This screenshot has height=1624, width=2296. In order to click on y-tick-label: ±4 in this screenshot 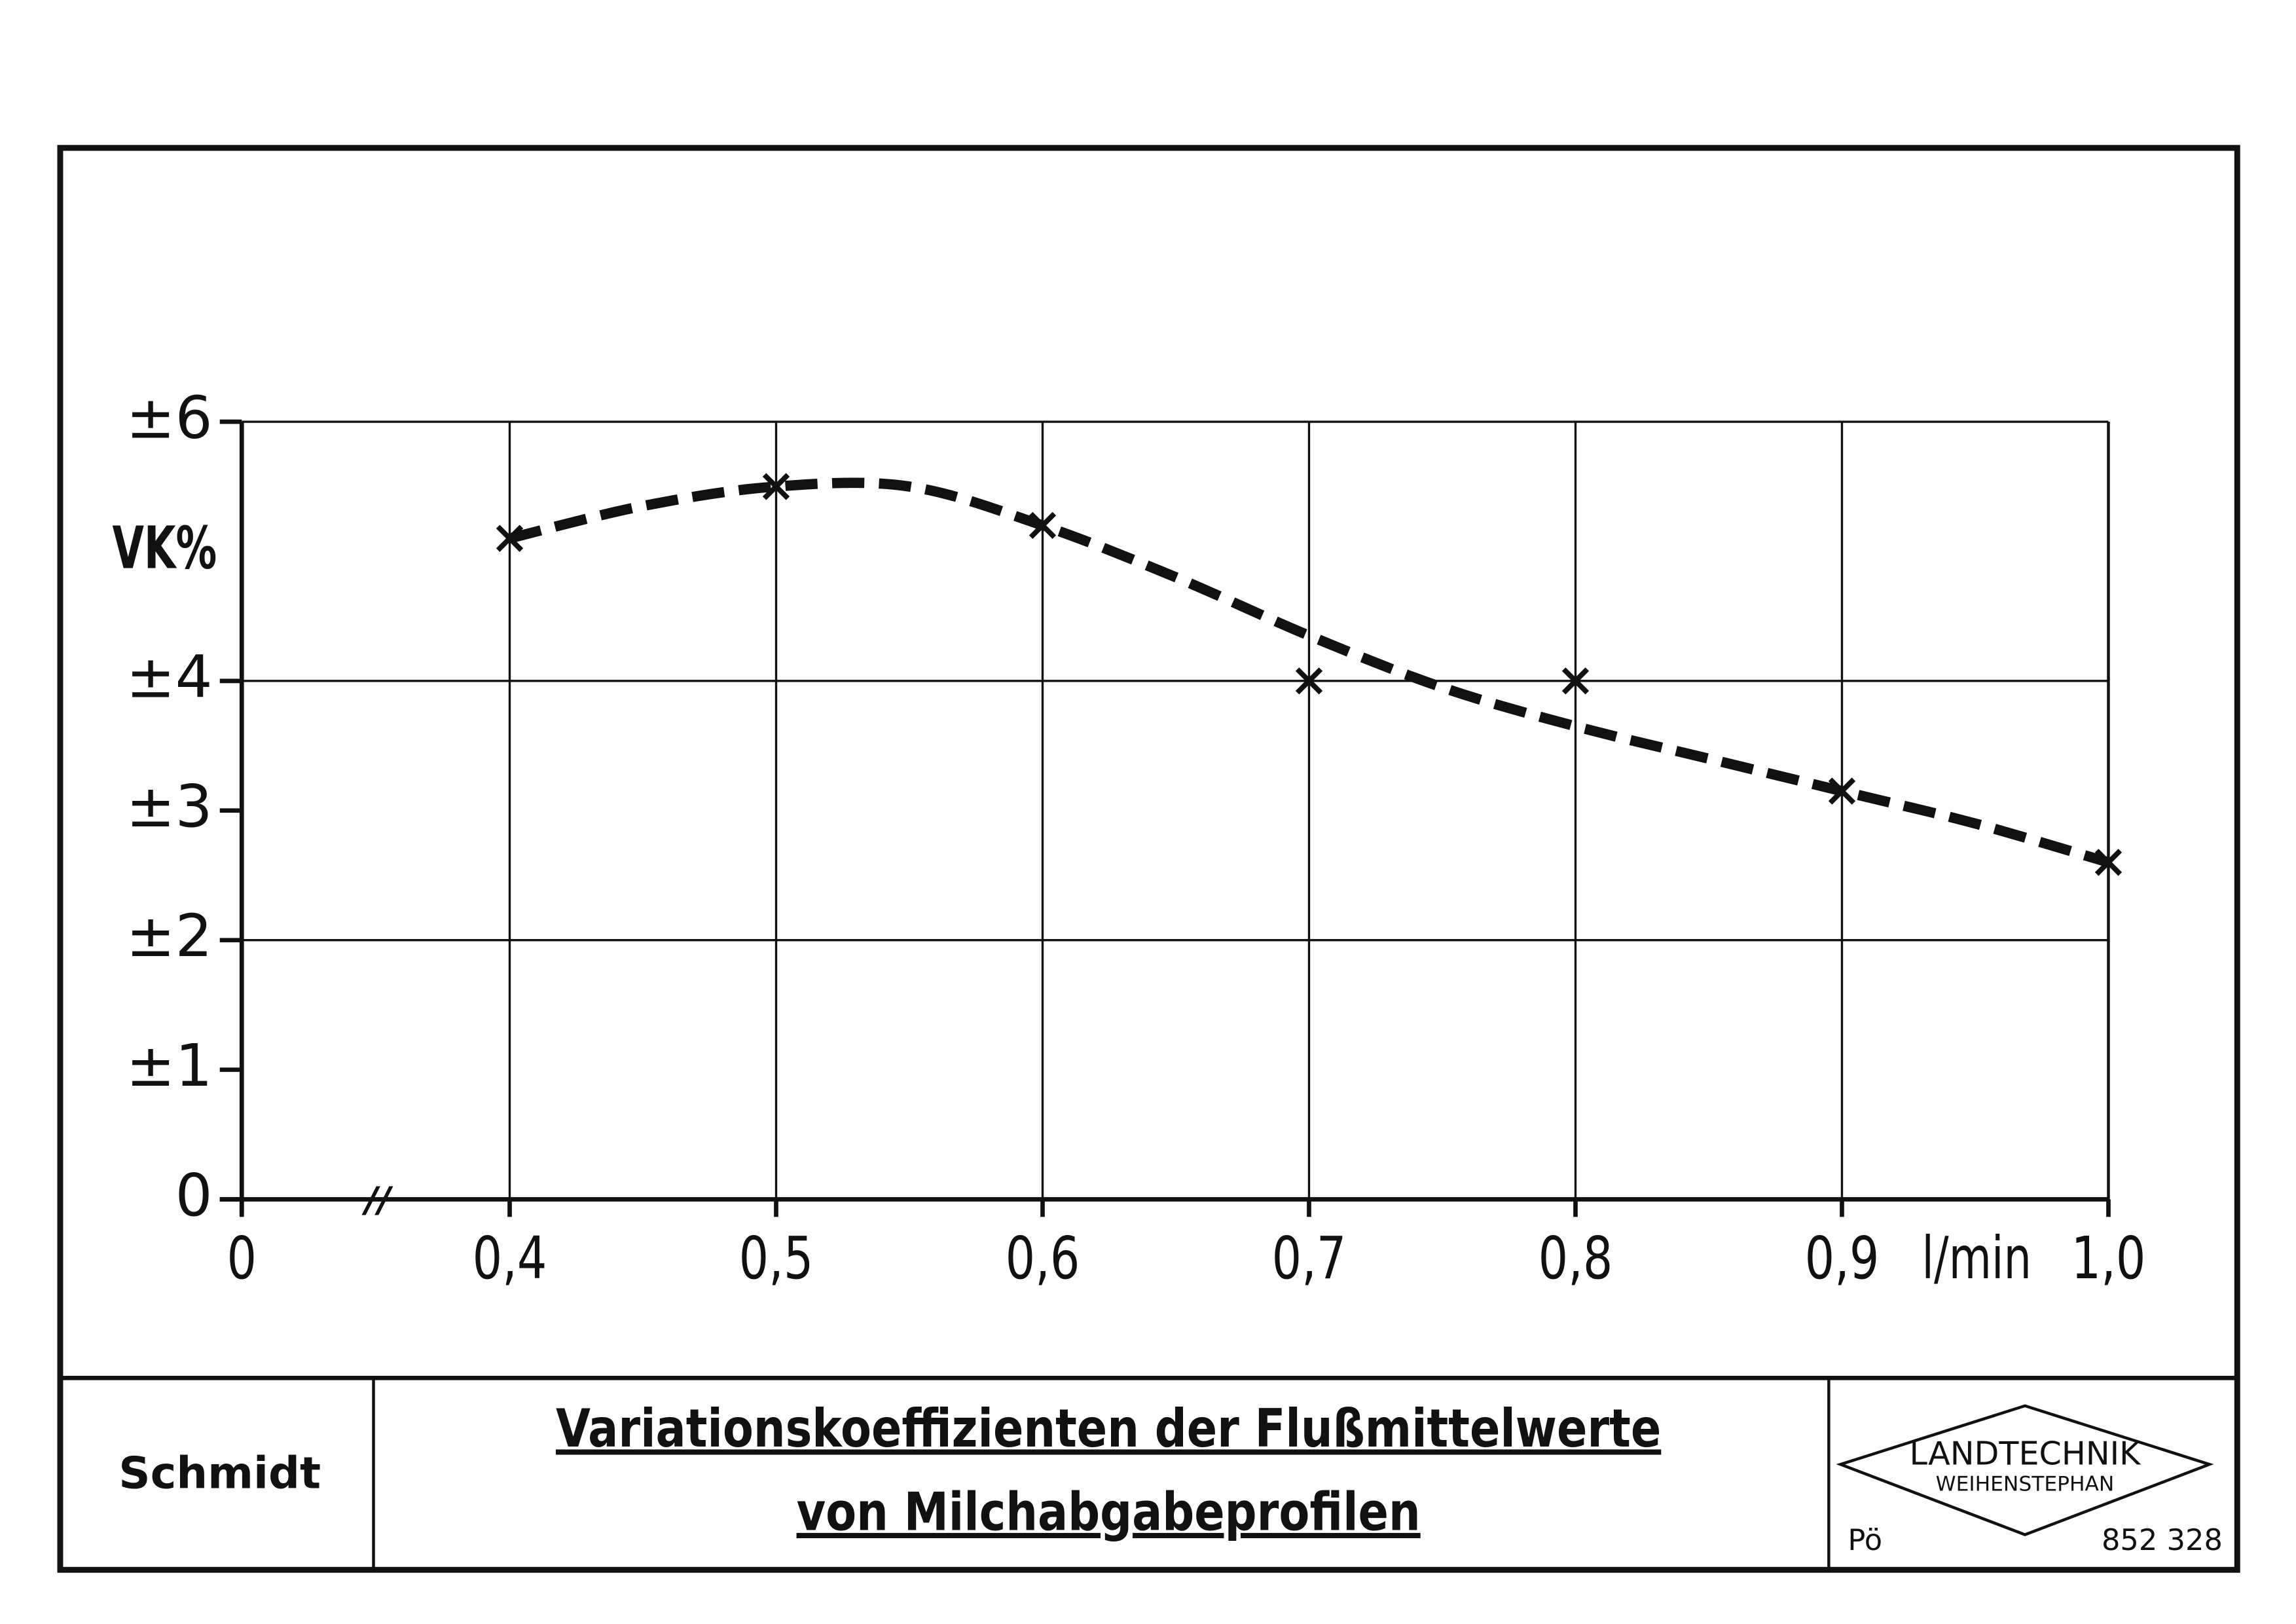, I will do `click(169, 677)`.